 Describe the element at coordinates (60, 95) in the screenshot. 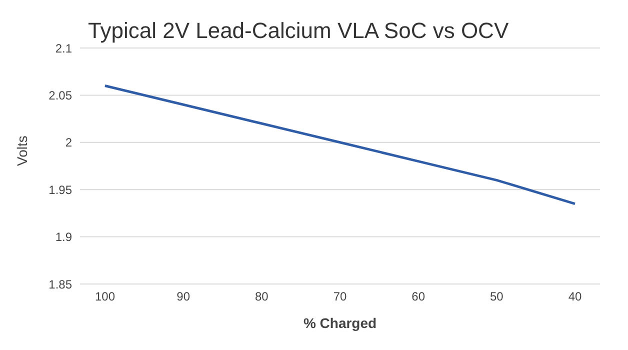

I see `y-tick-label: 2.05` at that location.